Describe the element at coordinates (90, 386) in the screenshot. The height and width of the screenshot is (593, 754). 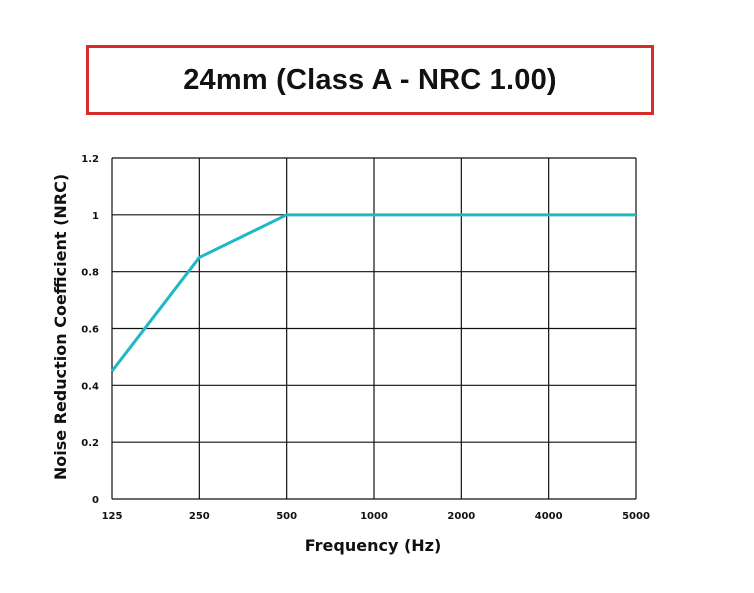
I see `y-tick-label: 0.4` at that location.